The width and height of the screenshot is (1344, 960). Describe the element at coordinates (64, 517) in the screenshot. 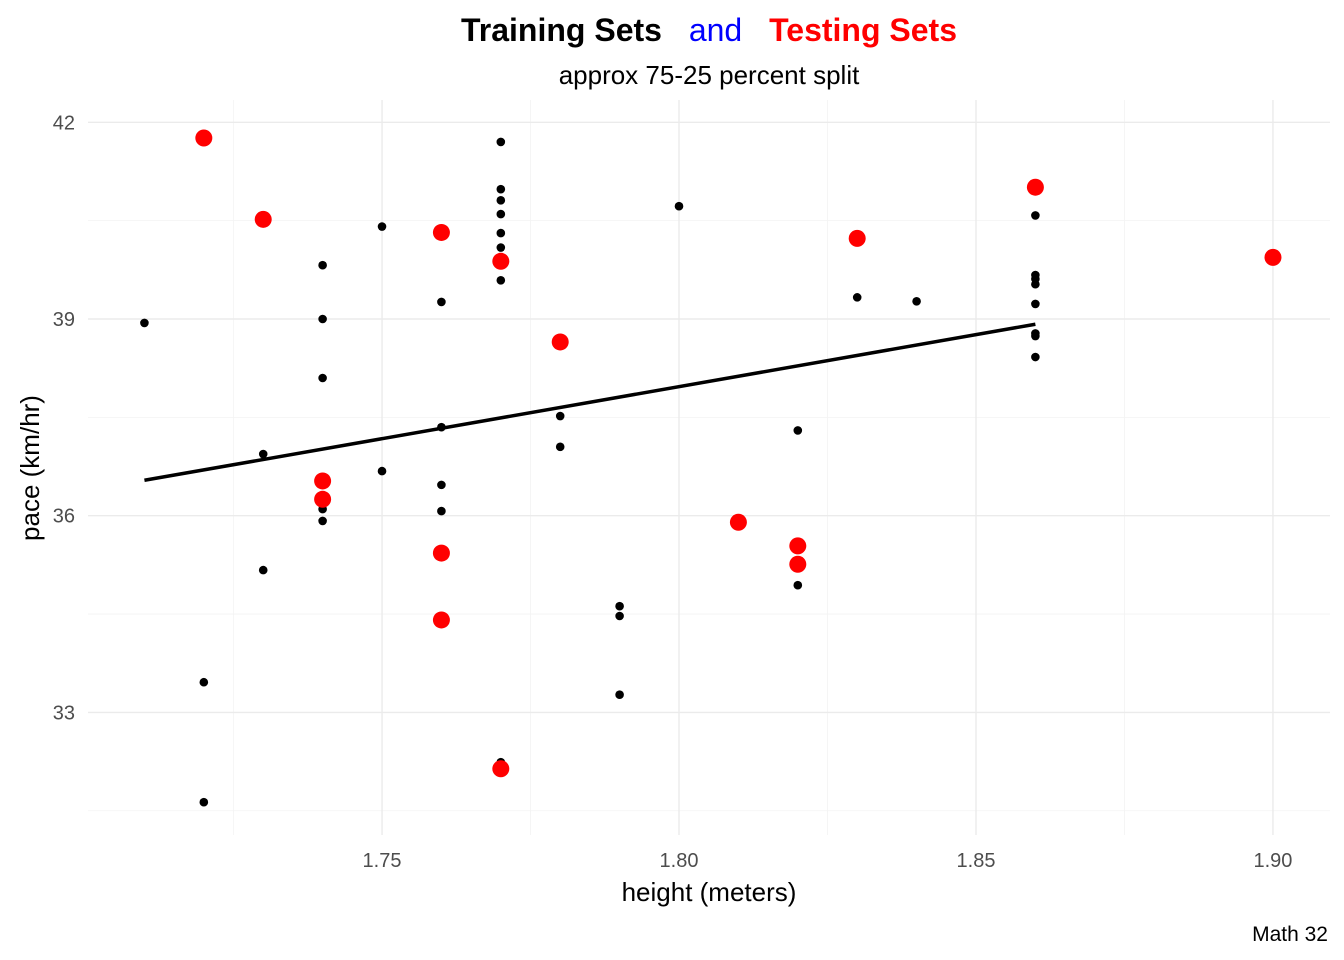

I see `y-tick-label: 36` at that location.